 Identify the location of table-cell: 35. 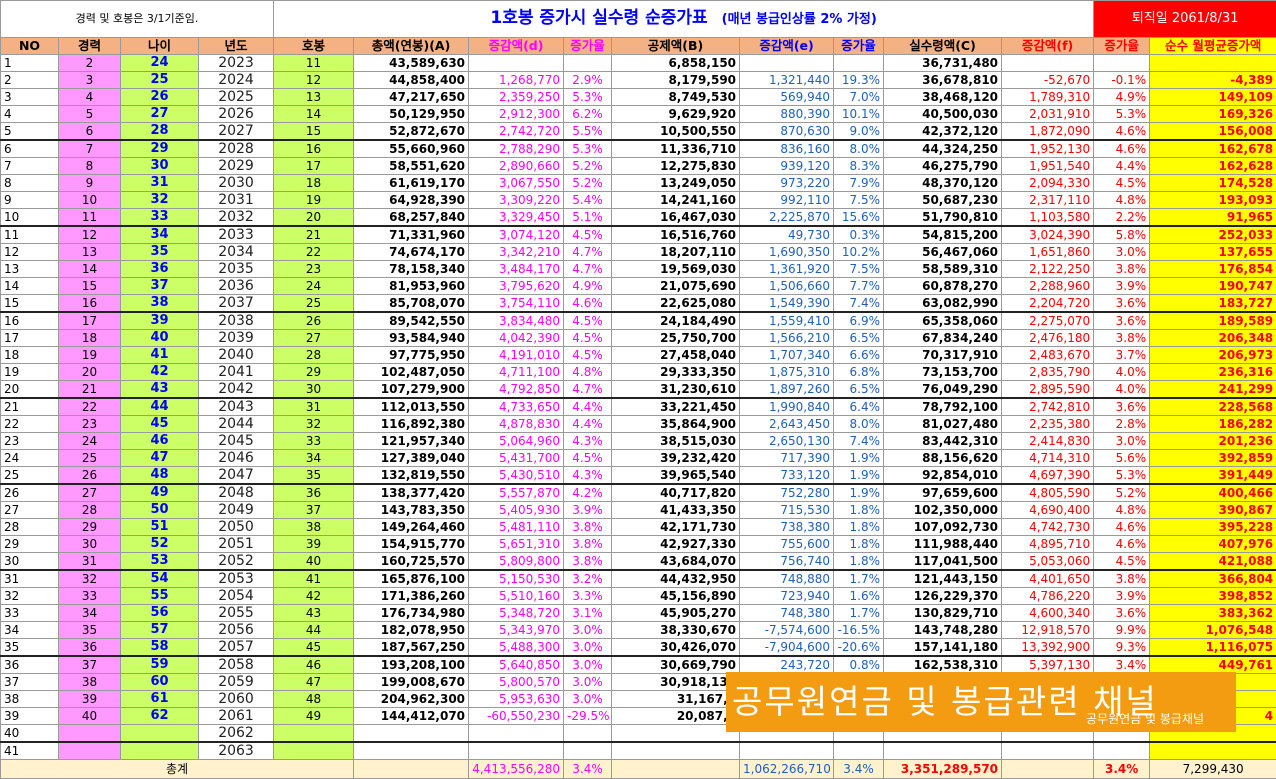
(314, 476).